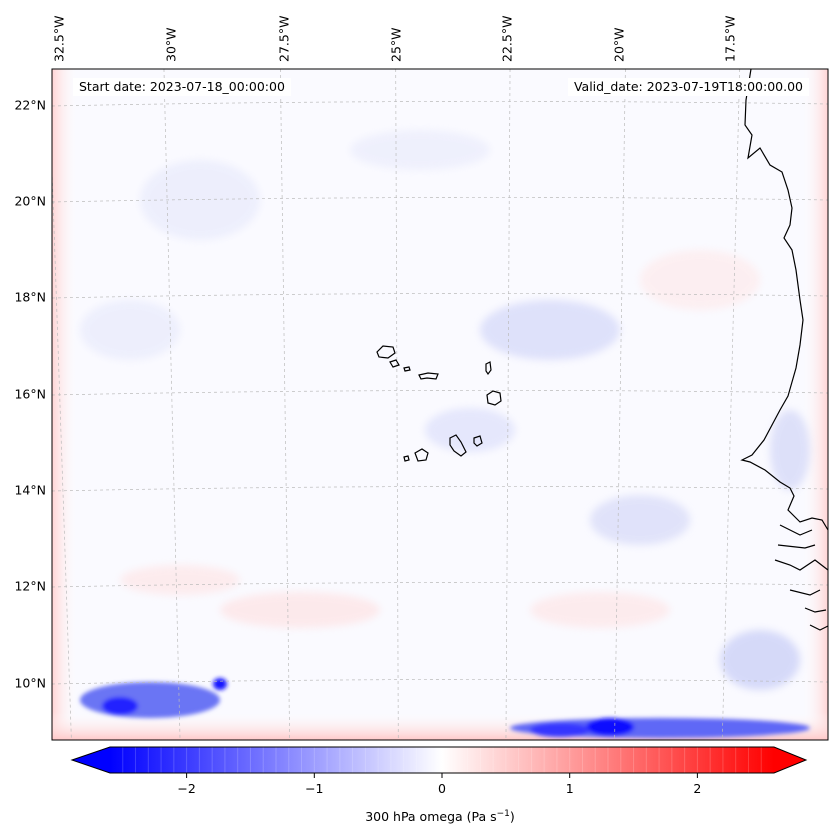  What do you see at coordinates (478, 441) in the screenshot?
I see `island-maio` at bounding box center [478, 441].